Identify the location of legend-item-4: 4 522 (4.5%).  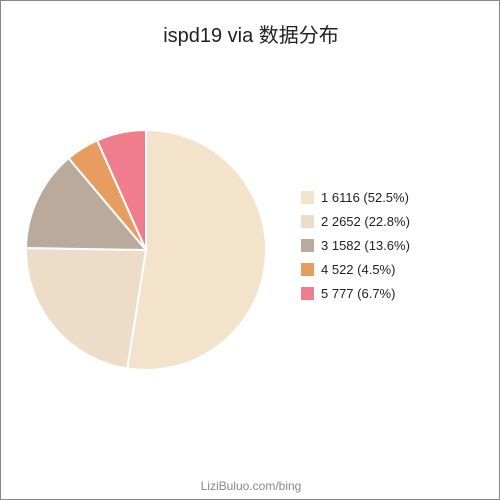
(355, 269).